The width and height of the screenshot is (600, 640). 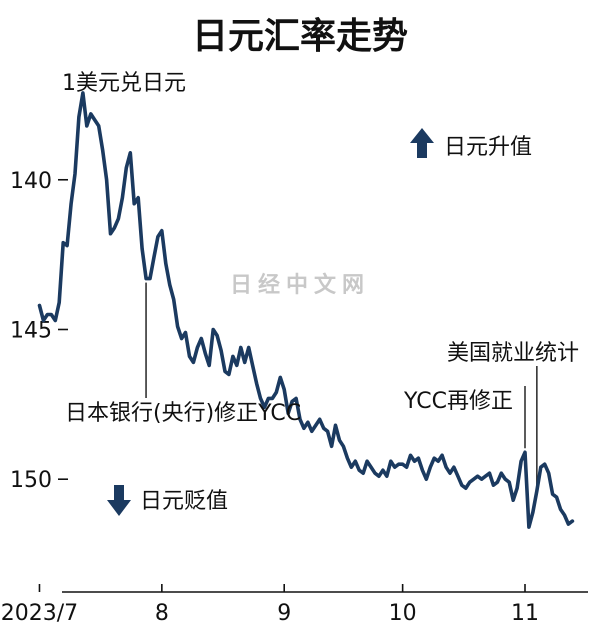 I want to click on annotation-us-jobs-report: 美国就业统计, so click(x=513, y=353).